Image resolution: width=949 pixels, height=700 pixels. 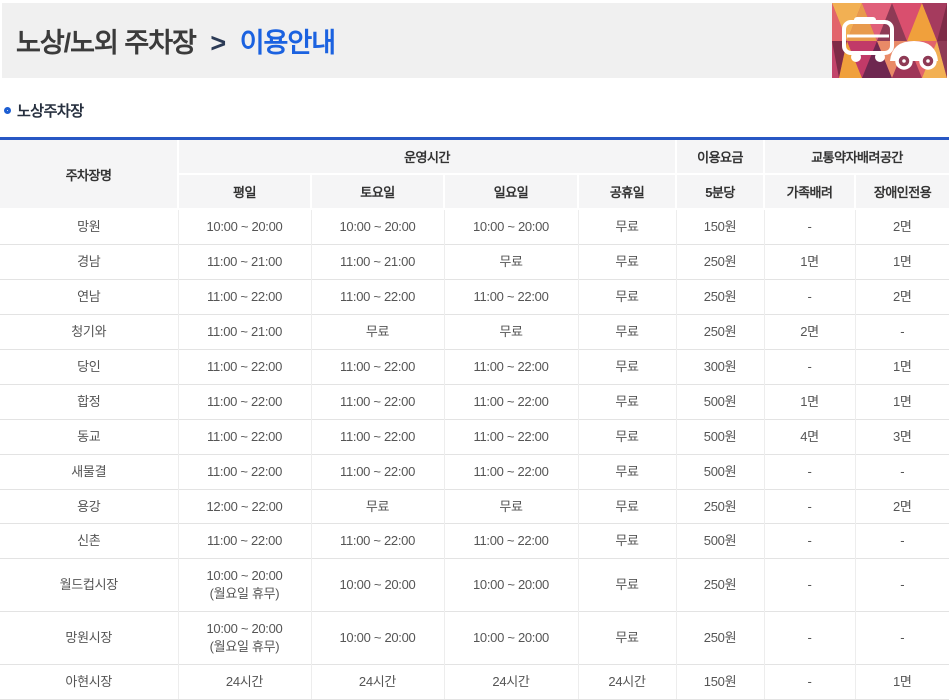 What do you see at coordinates (511, 191) in the screenshot?
I see `header-sunday: 일요일` at bounding box center [511, 191].